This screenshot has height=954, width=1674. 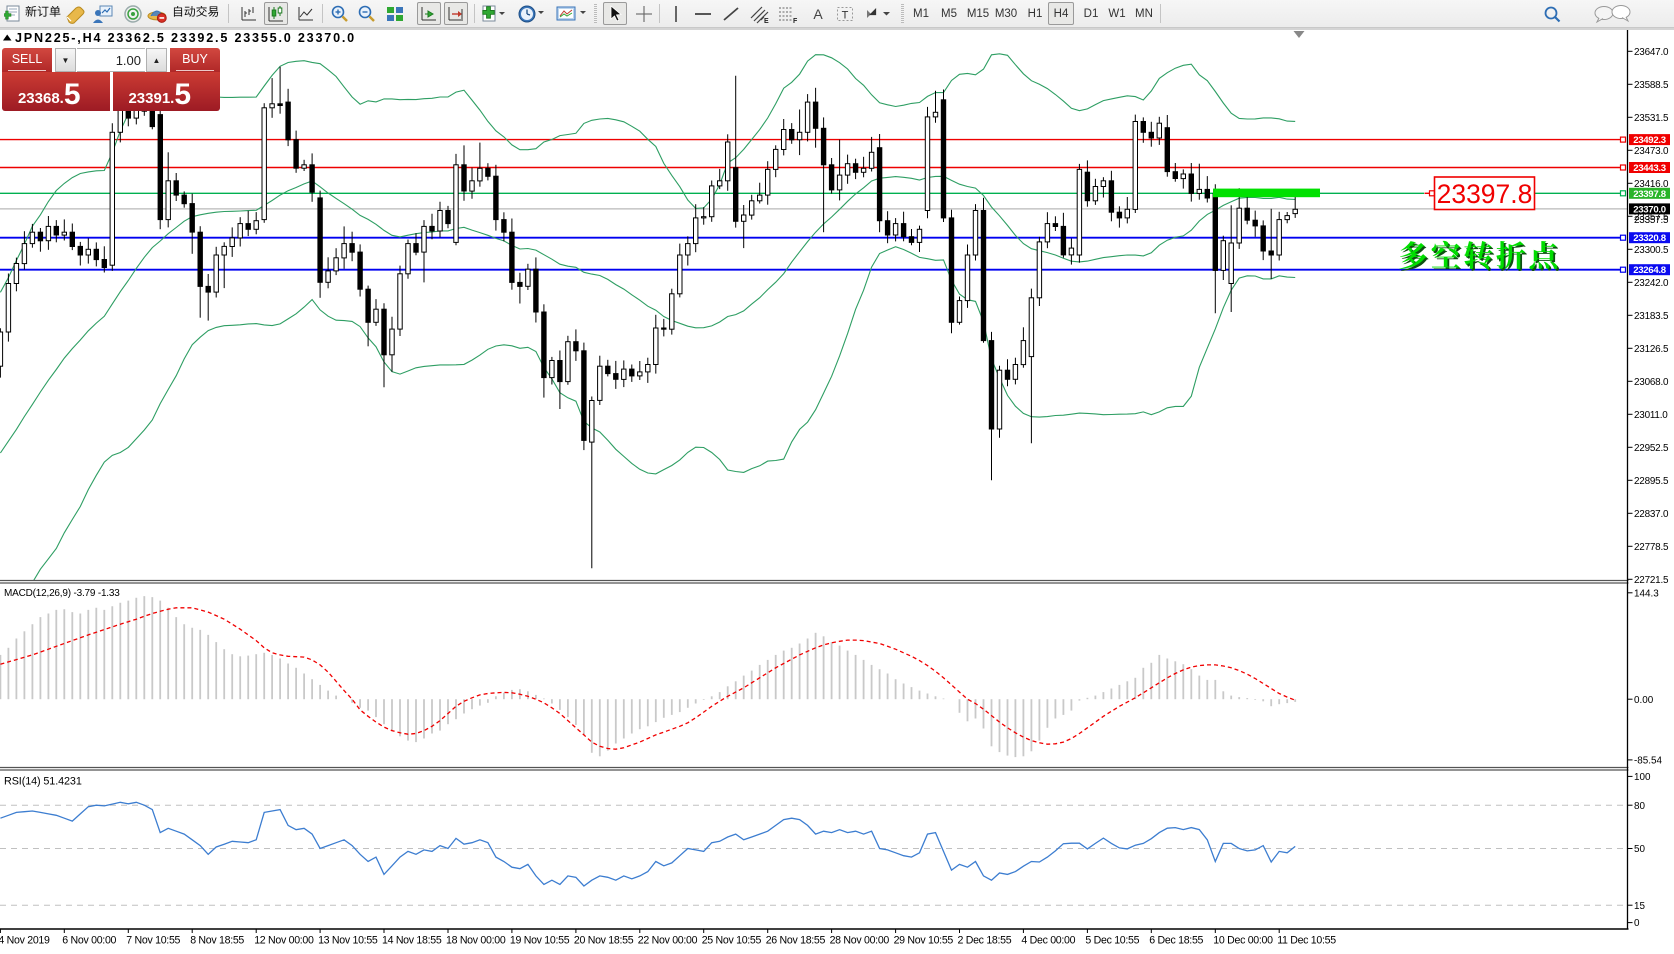 I want to click on svg-text: 23068.0, so click(x=1651, y=382).